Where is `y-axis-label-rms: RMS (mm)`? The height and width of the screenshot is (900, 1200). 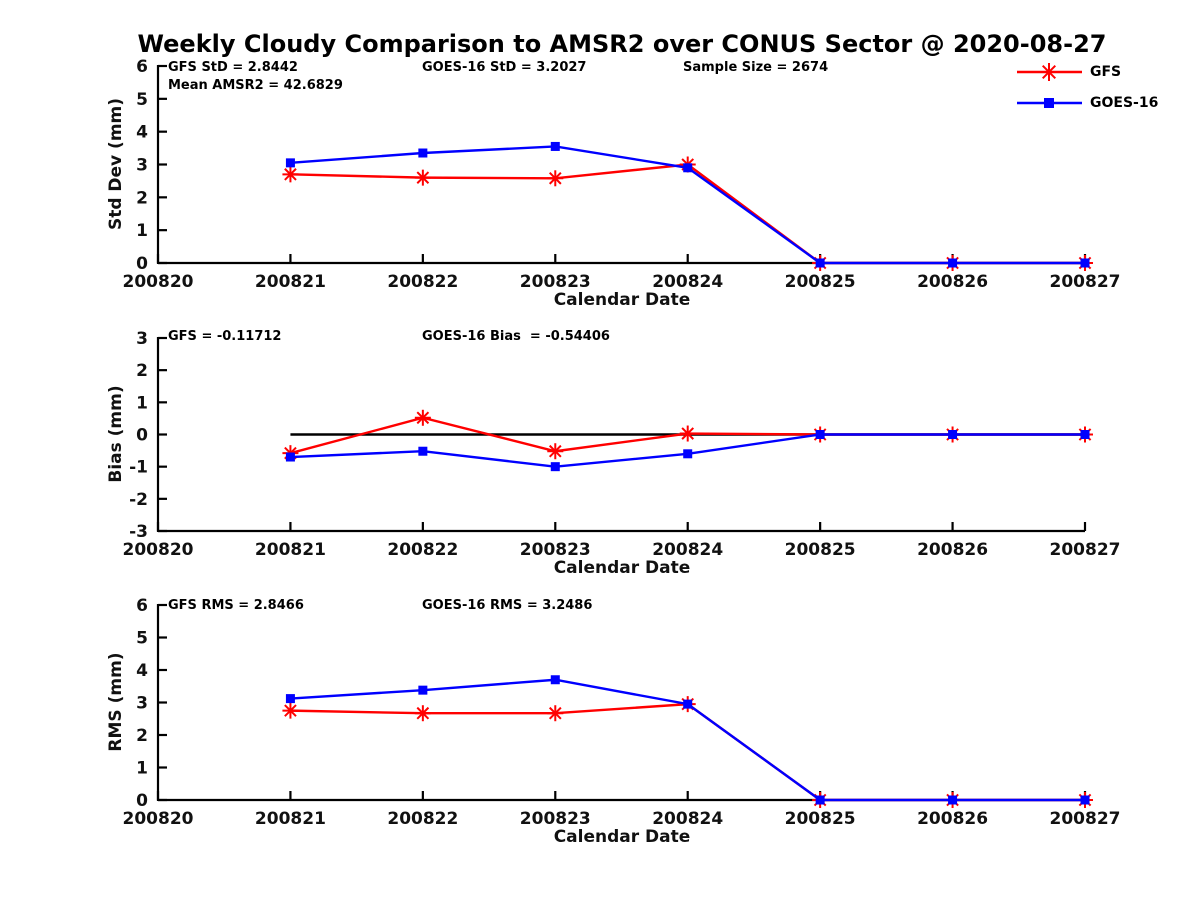 y-axis-label-rms: RMS (mm) is located at coordinates (116, 702).